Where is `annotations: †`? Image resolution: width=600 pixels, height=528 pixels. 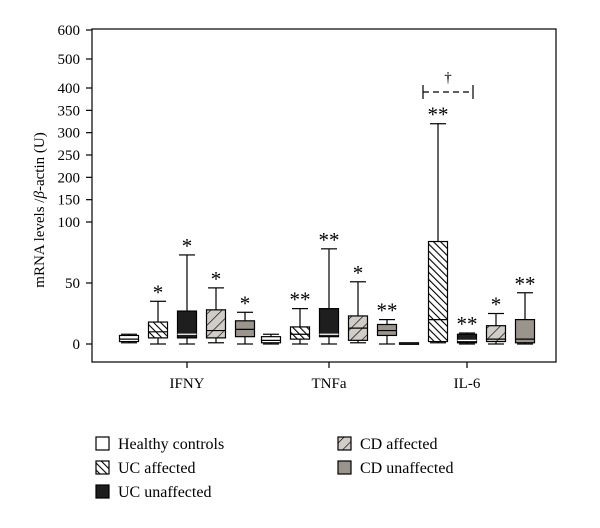
annotations: † is located at coordinates (448, 84).